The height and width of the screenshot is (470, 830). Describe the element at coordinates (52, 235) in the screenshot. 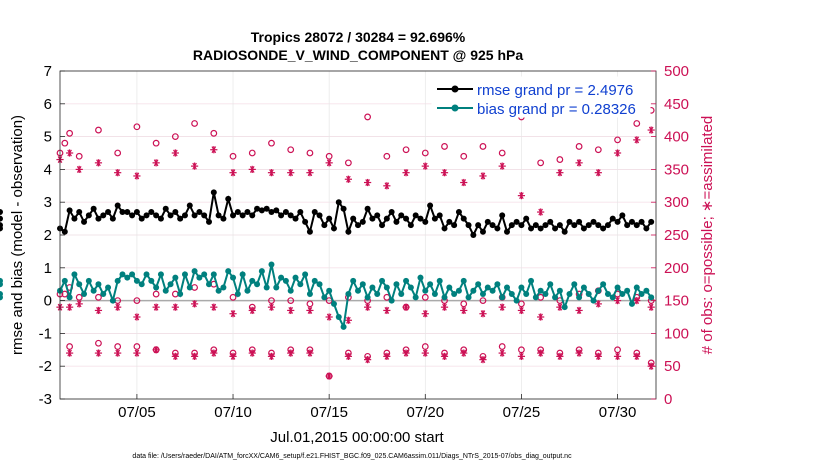

I see `left-axis: -3 -2 -1 0 1 2 3 4 5 6 7` at that location.